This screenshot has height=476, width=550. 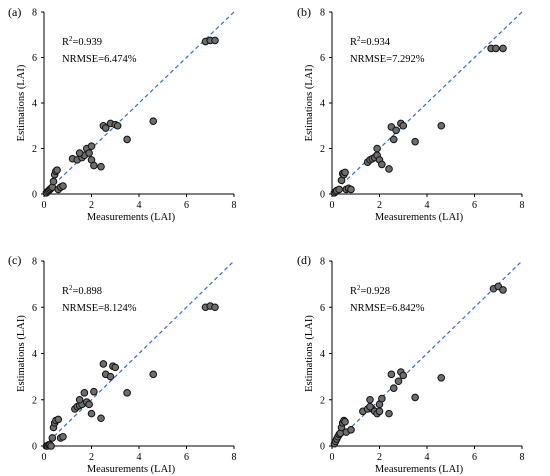 What do you see at coordinates (522, 457) in the screenshot?
I see `panel-d-x-tick-label: 8` at bounding box center [522, 457].